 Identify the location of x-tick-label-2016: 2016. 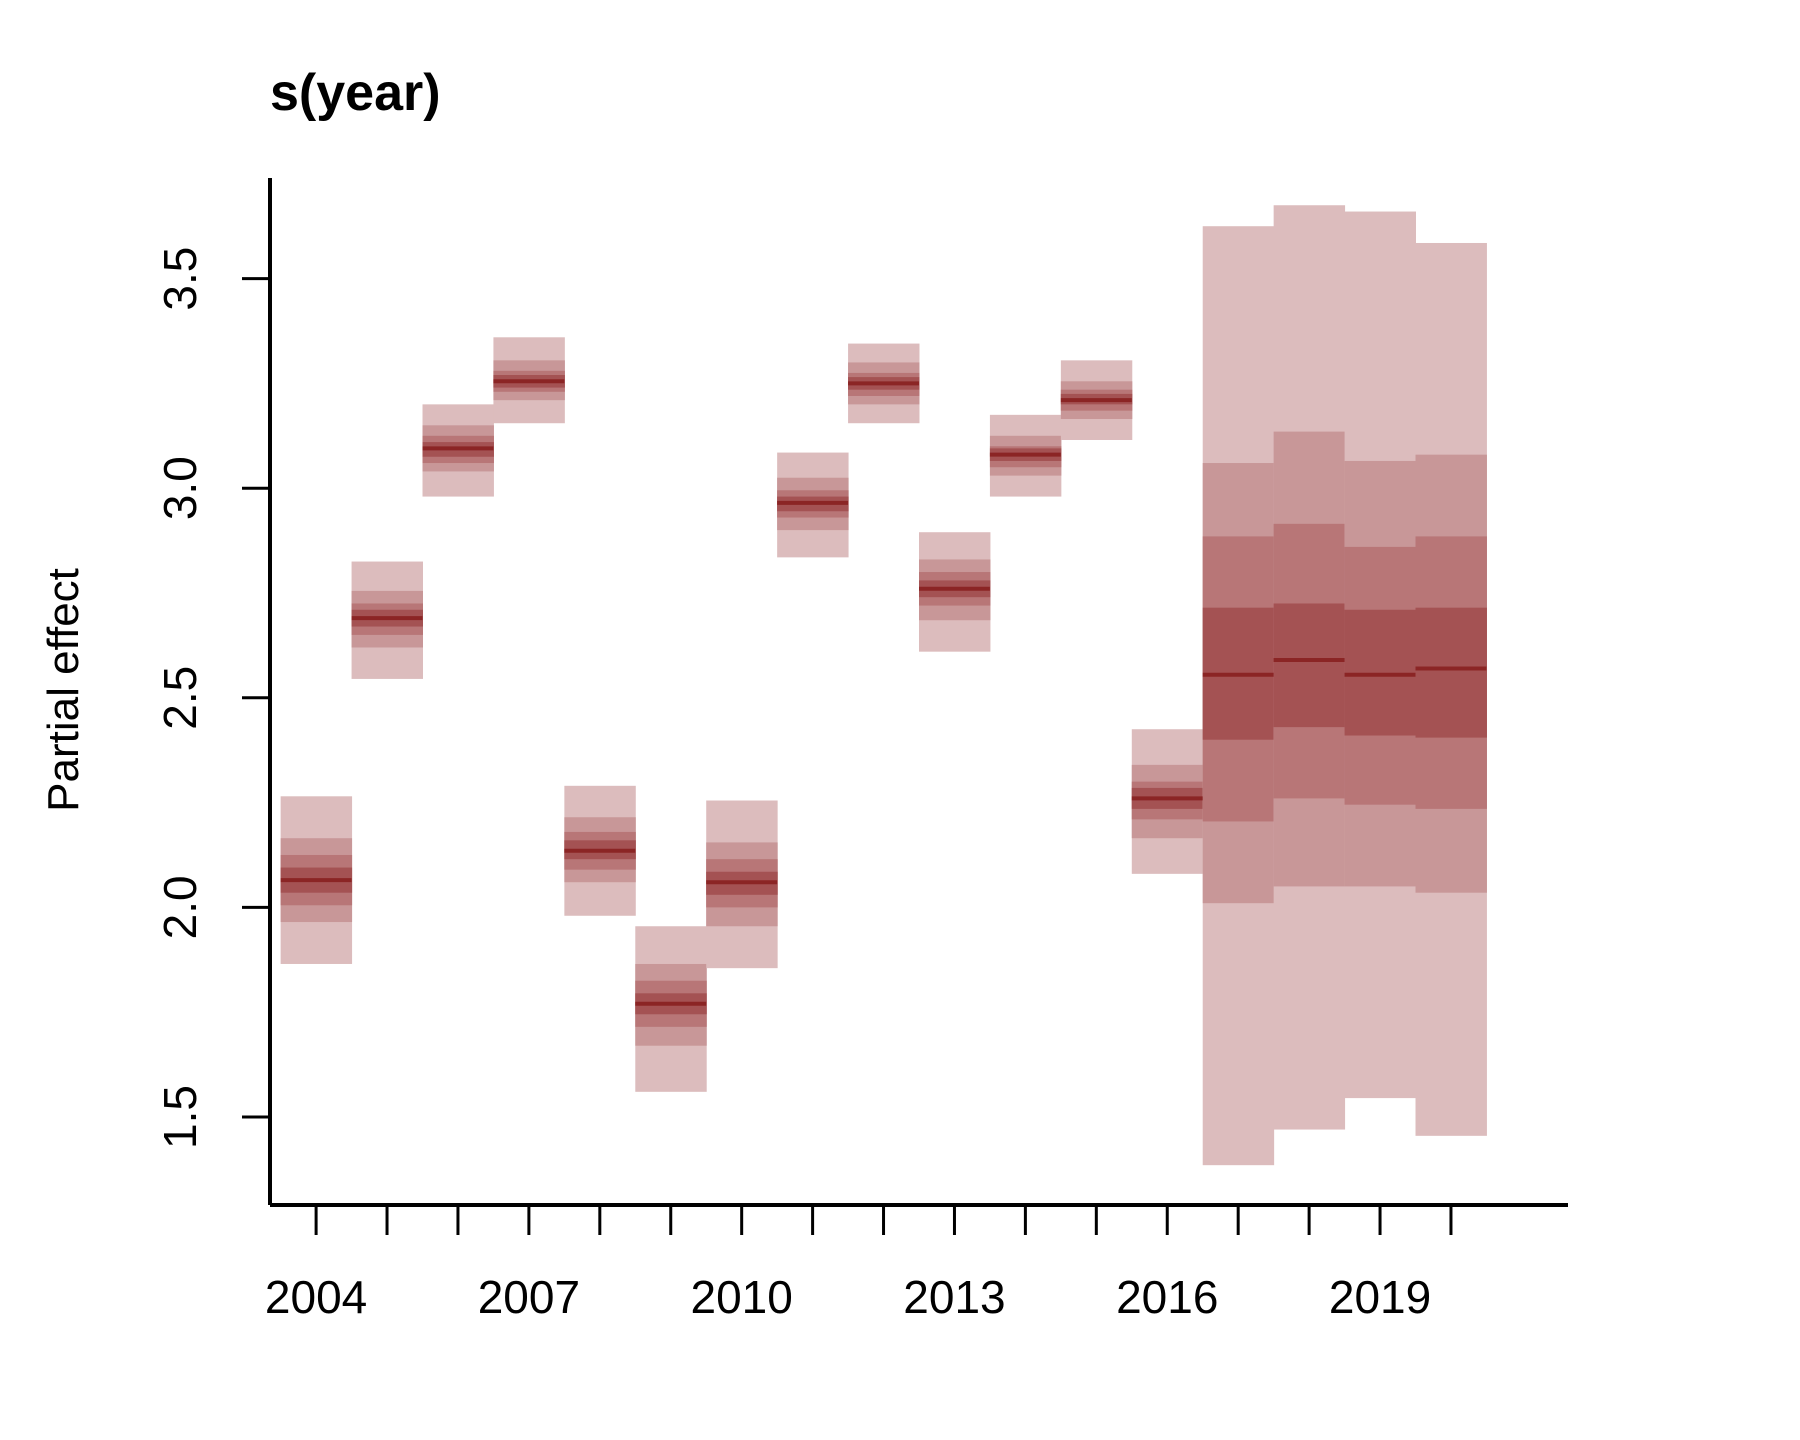
(1167, 1297).